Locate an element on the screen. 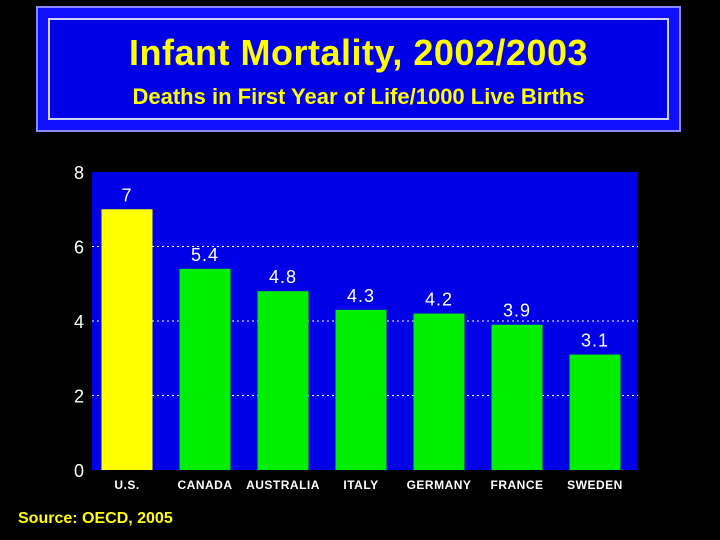  x-tick-label: GERMANY is located at coordinates (439, 485).